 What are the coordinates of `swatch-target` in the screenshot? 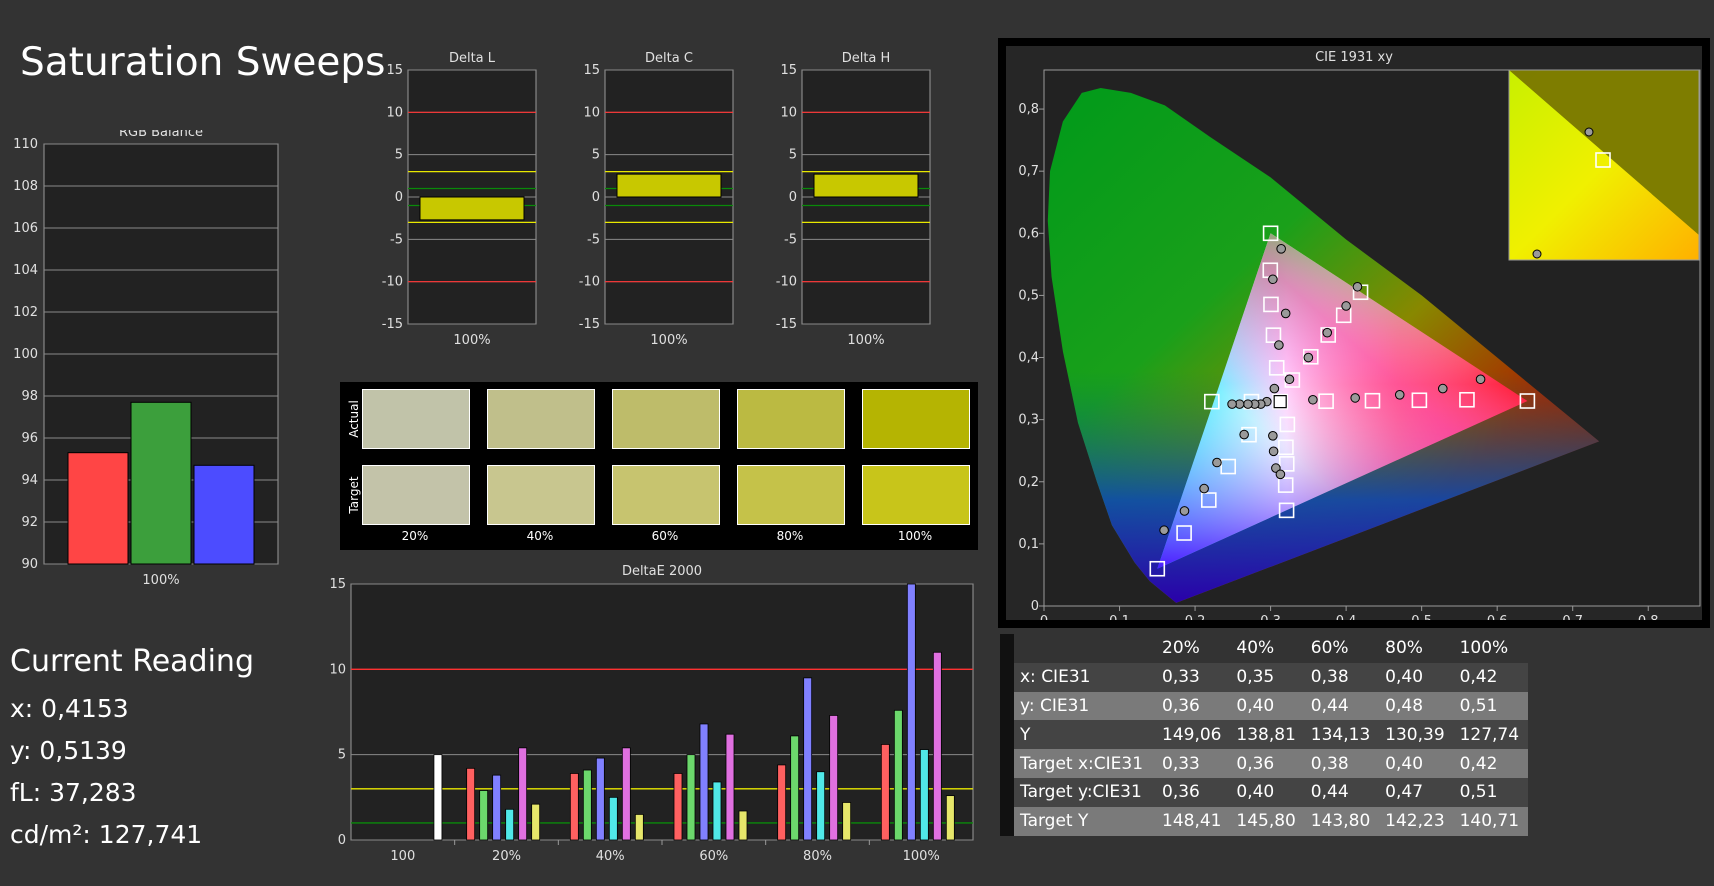 It's located at (666, 495).